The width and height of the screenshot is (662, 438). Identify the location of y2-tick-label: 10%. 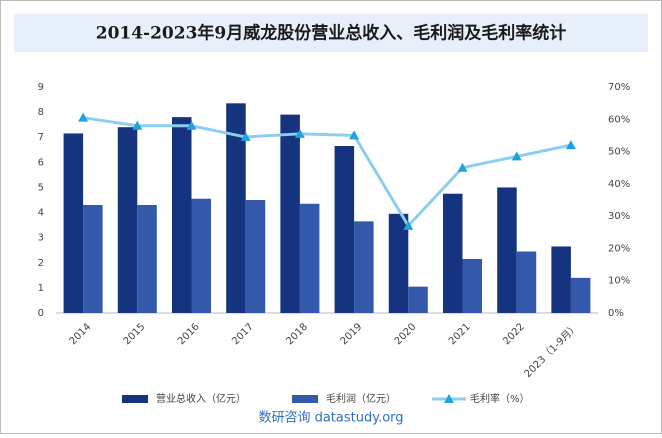
(619, 281).